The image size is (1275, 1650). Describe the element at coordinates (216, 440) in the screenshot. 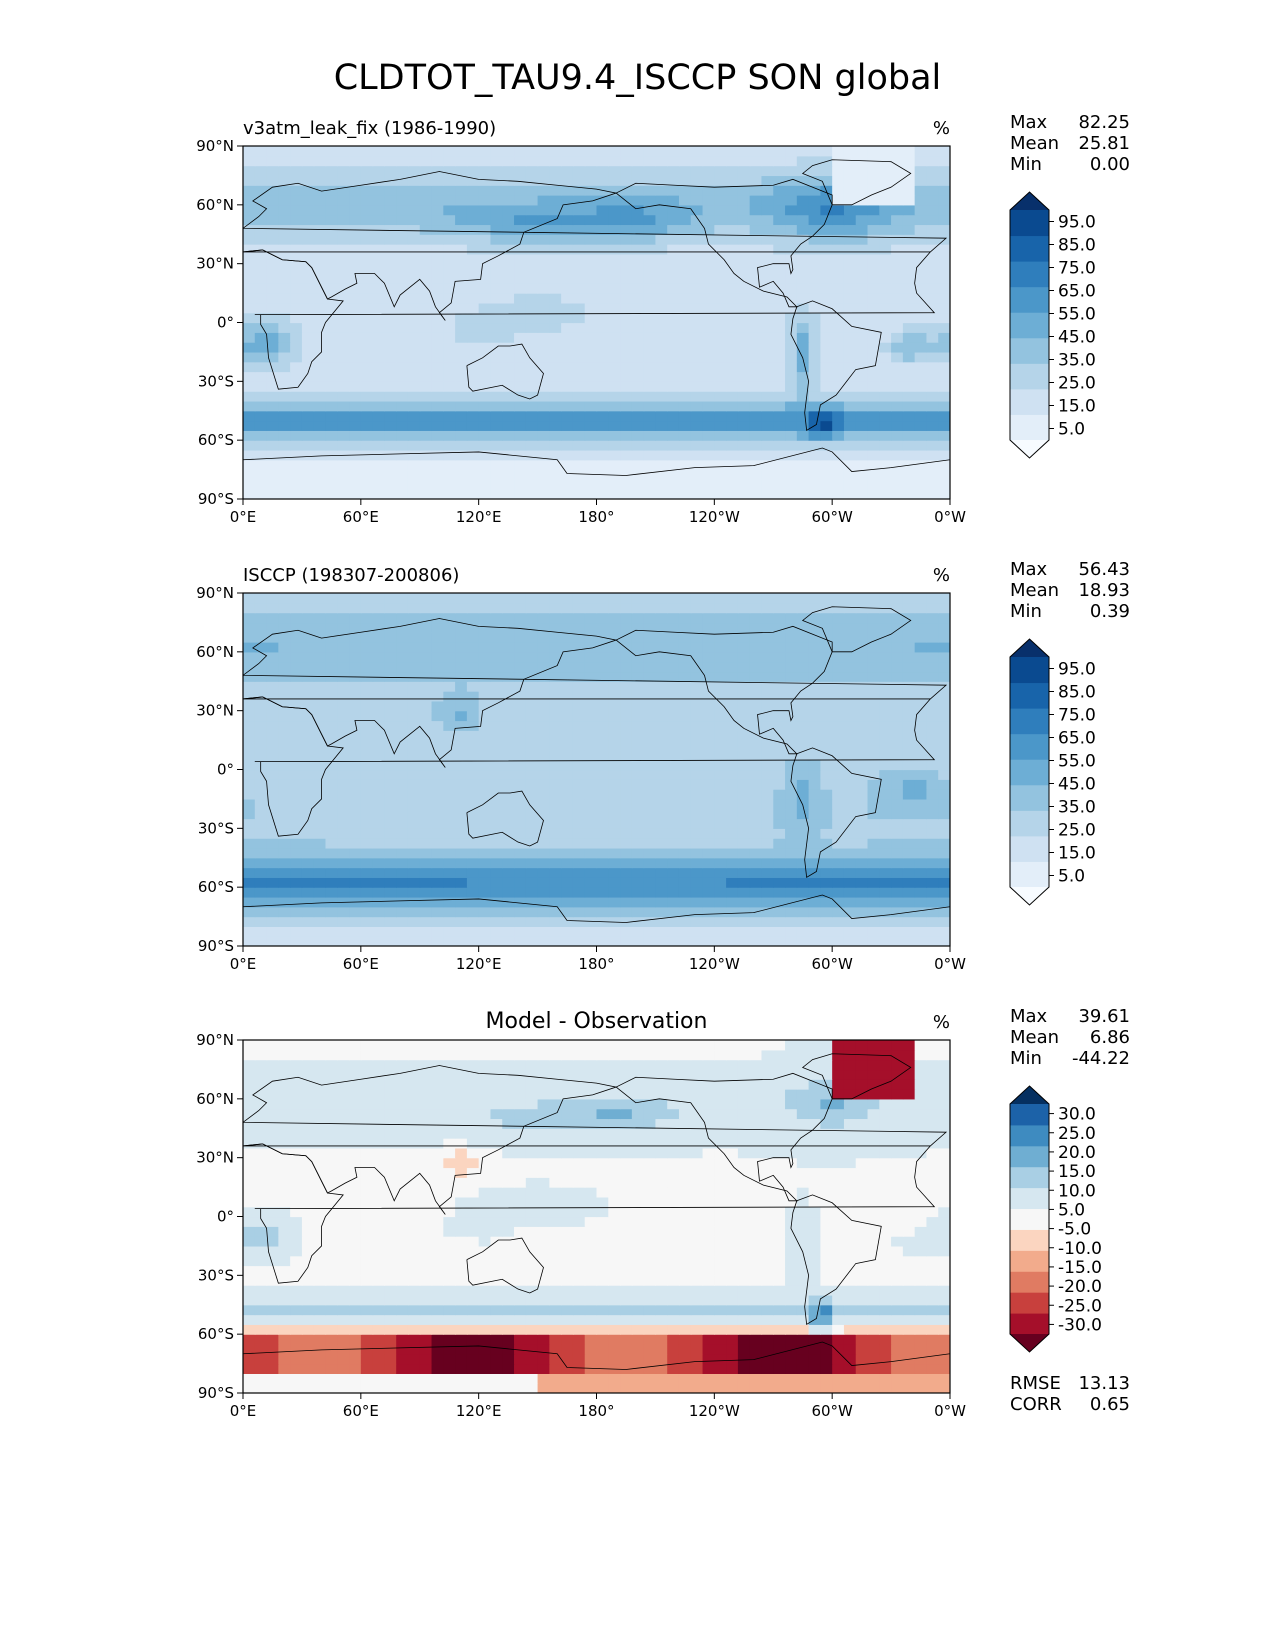

I see `y-tick-label: 60°S` at that location.